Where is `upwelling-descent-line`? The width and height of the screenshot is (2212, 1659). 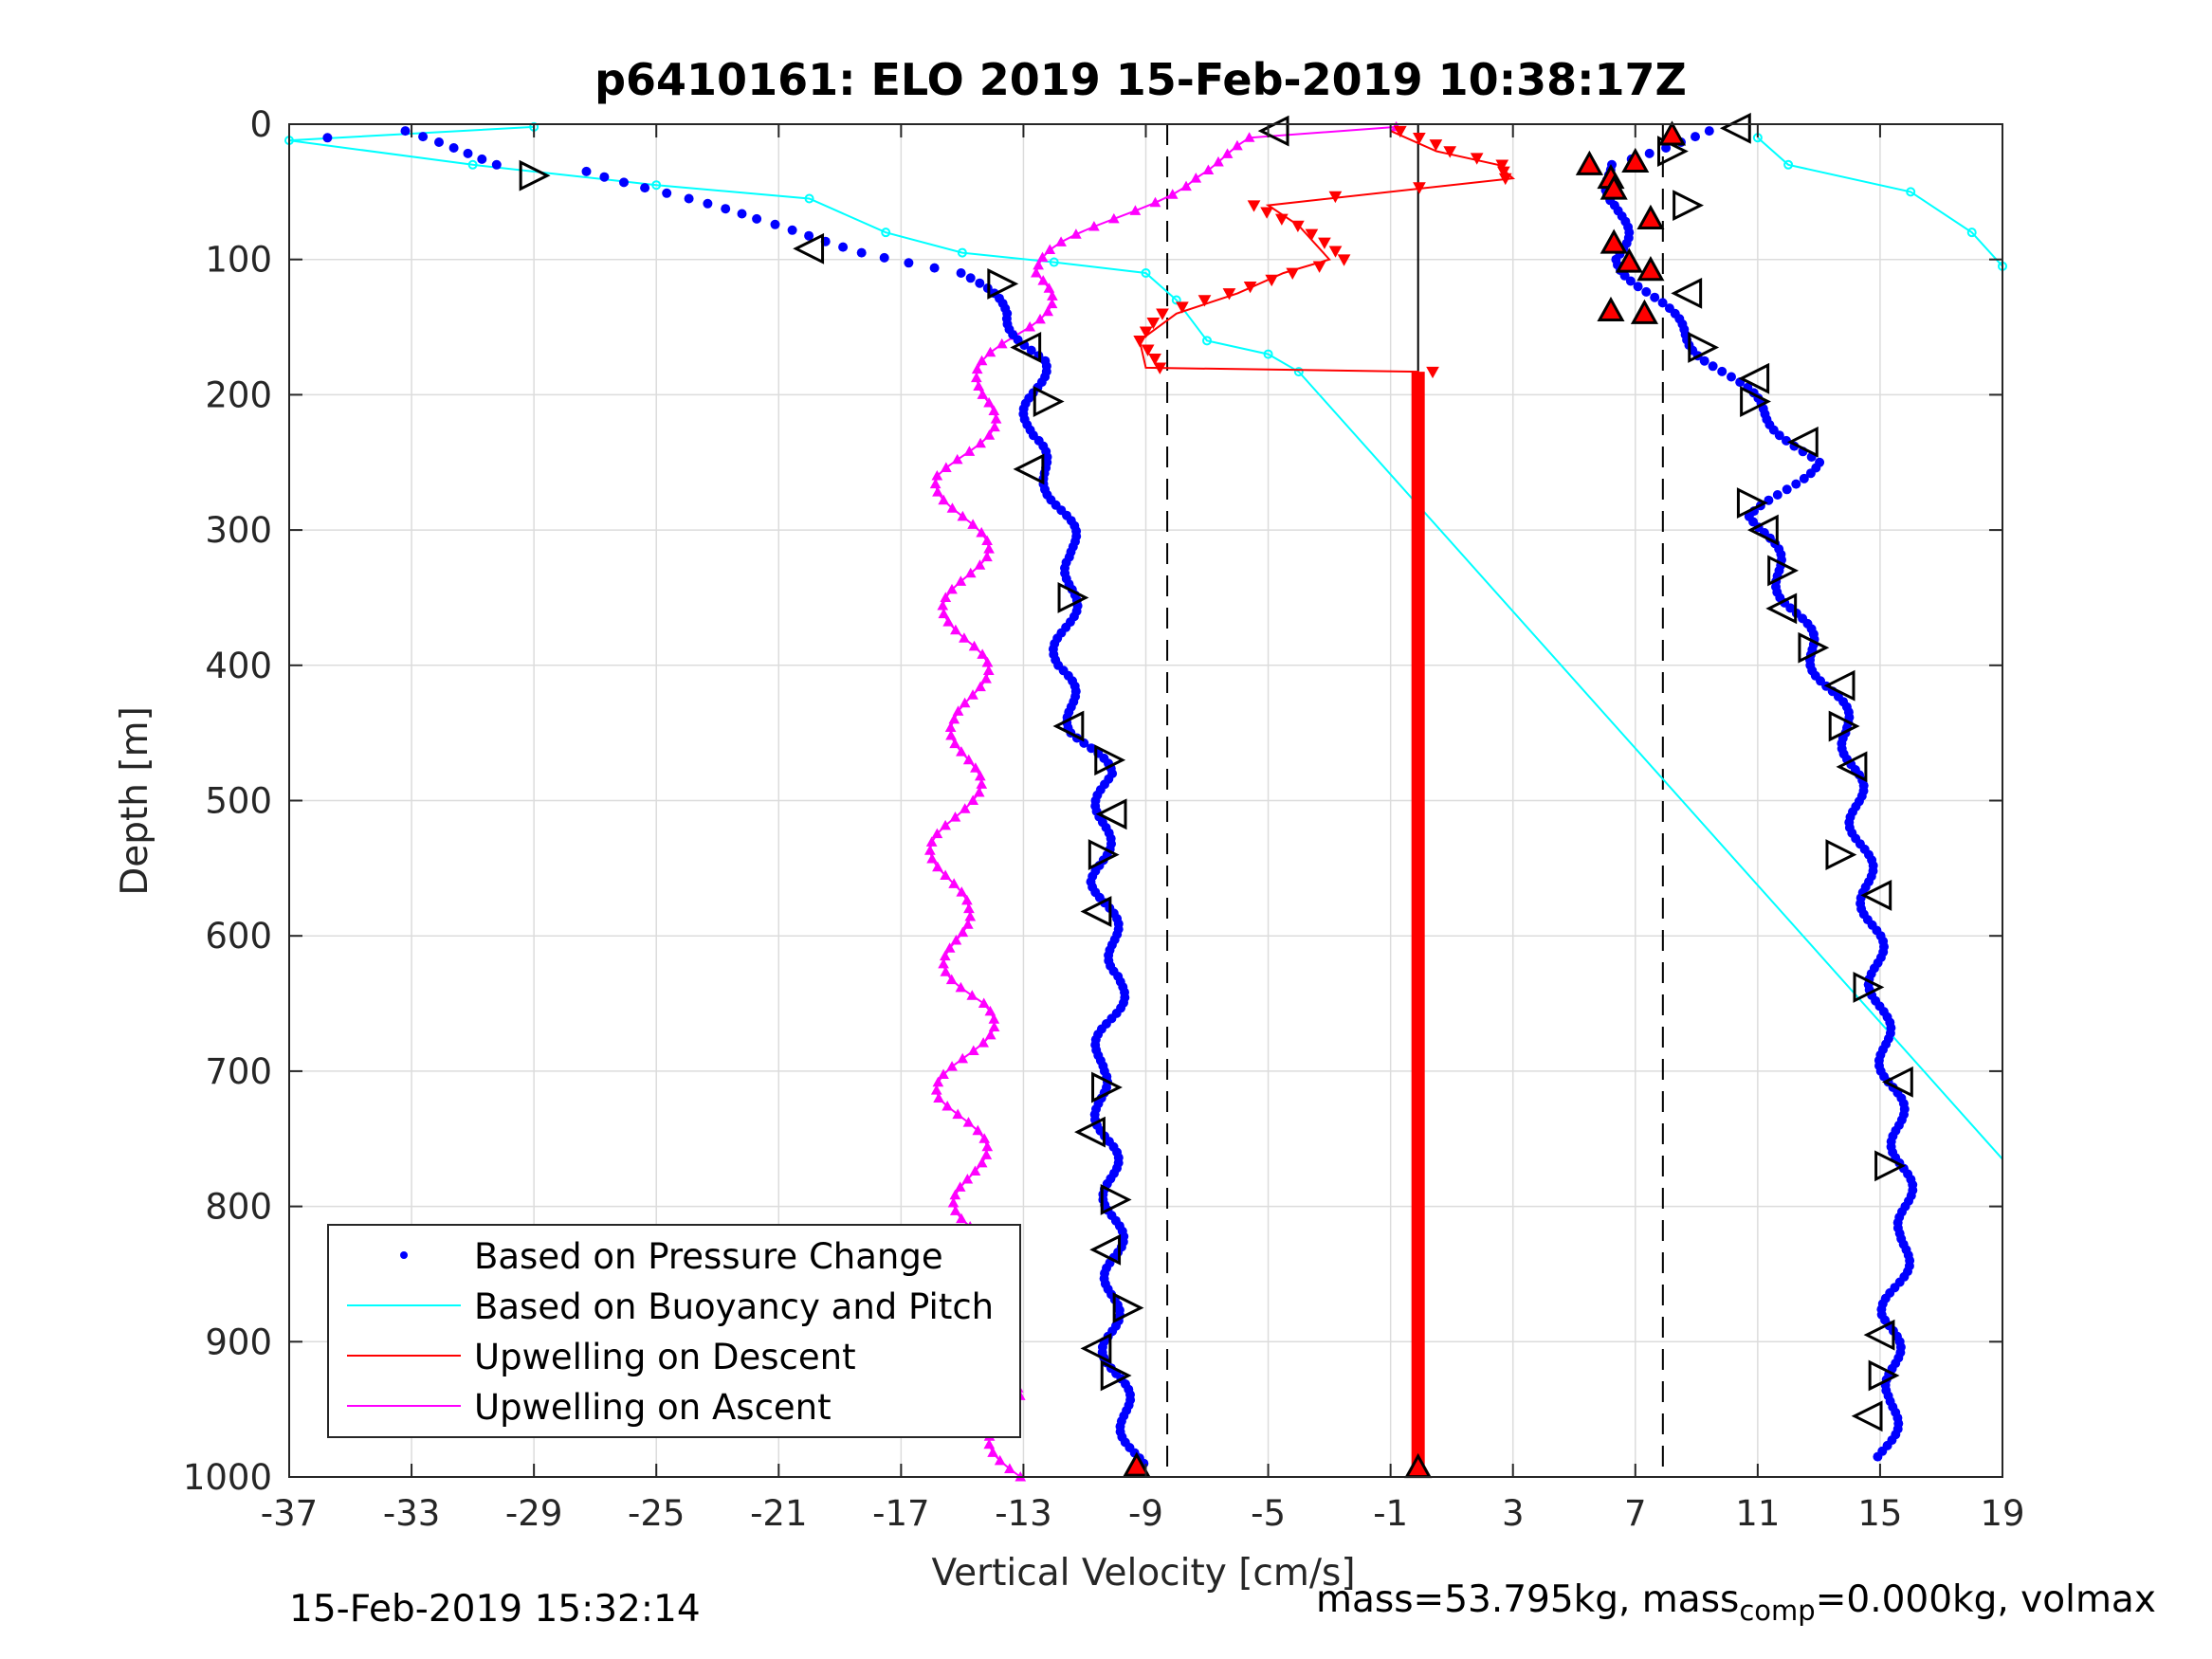 upwelling-descent-line is located at coordinates (1327, 803).